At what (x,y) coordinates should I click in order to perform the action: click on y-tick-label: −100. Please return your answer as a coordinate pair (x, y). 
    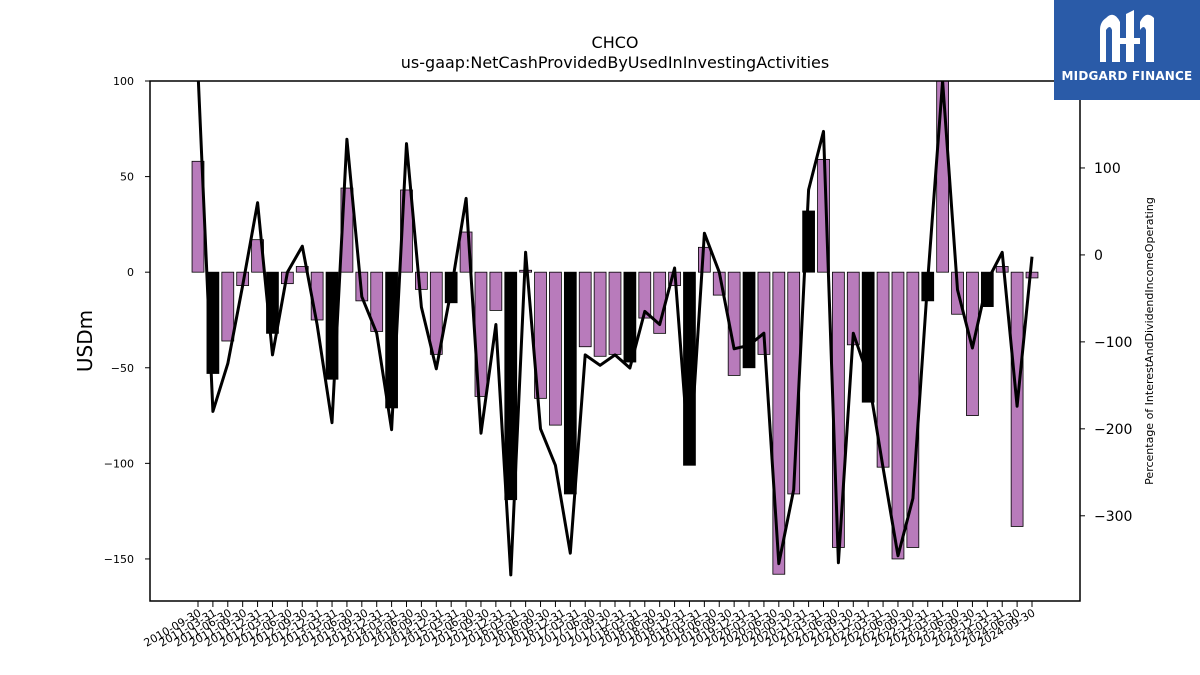
    Looking at the image, I should click on (119, 463).